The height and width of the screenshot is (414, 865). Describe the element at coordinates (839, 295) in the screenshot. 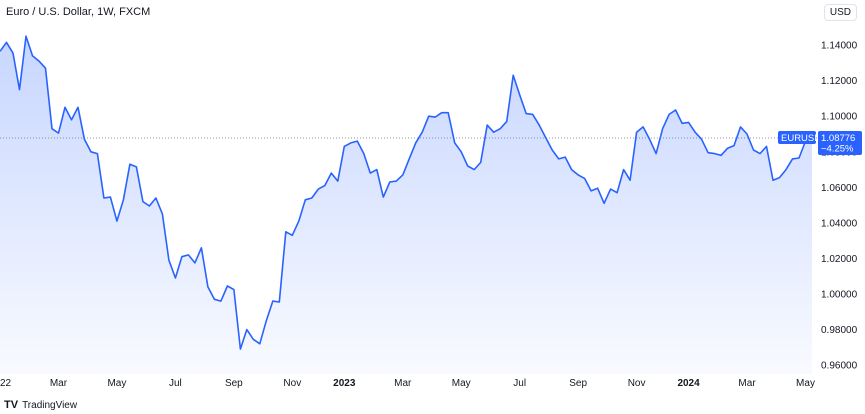

I see `y-tick-label: 1.00000` at that location.